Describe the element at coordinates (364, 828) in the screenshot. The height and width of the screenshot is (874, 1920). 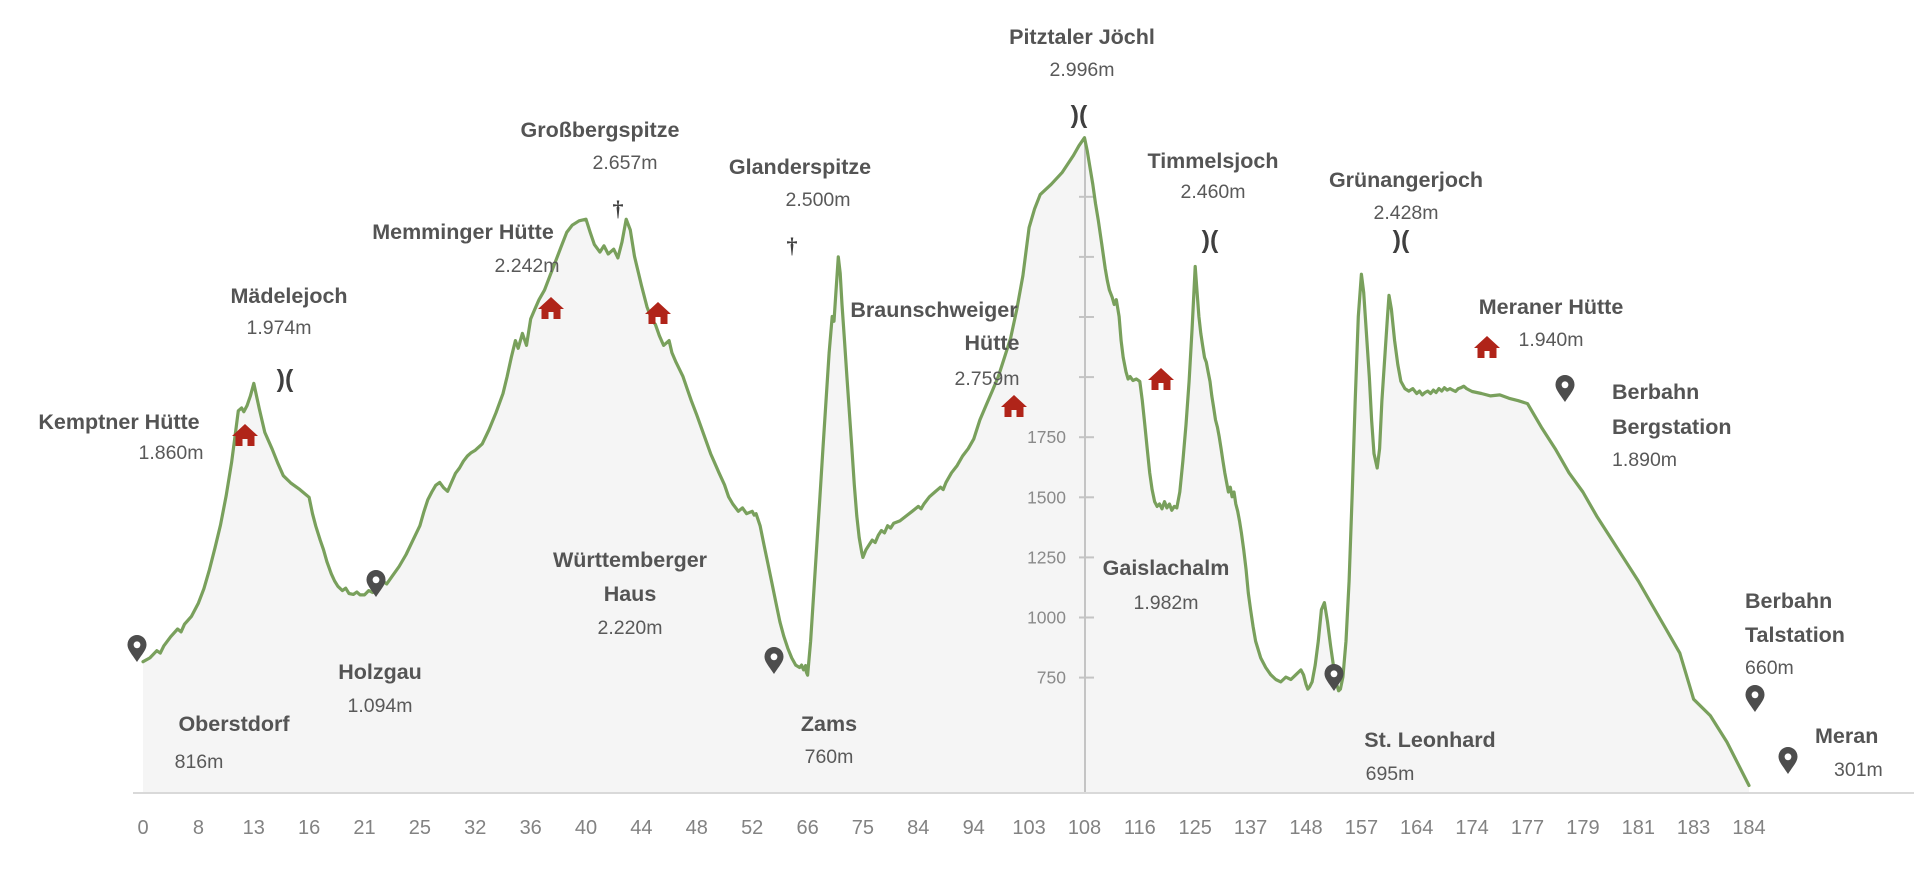
I see `x-axis-label: 21` at that location.